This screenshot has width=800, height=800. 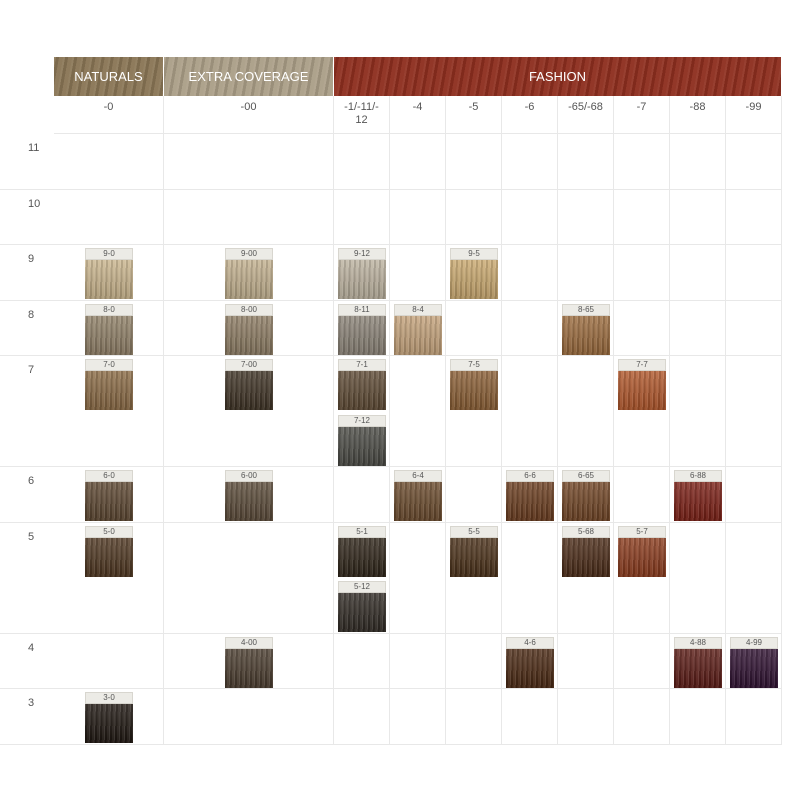 I want to click on level-label: 9, so click(x=31, y=259).